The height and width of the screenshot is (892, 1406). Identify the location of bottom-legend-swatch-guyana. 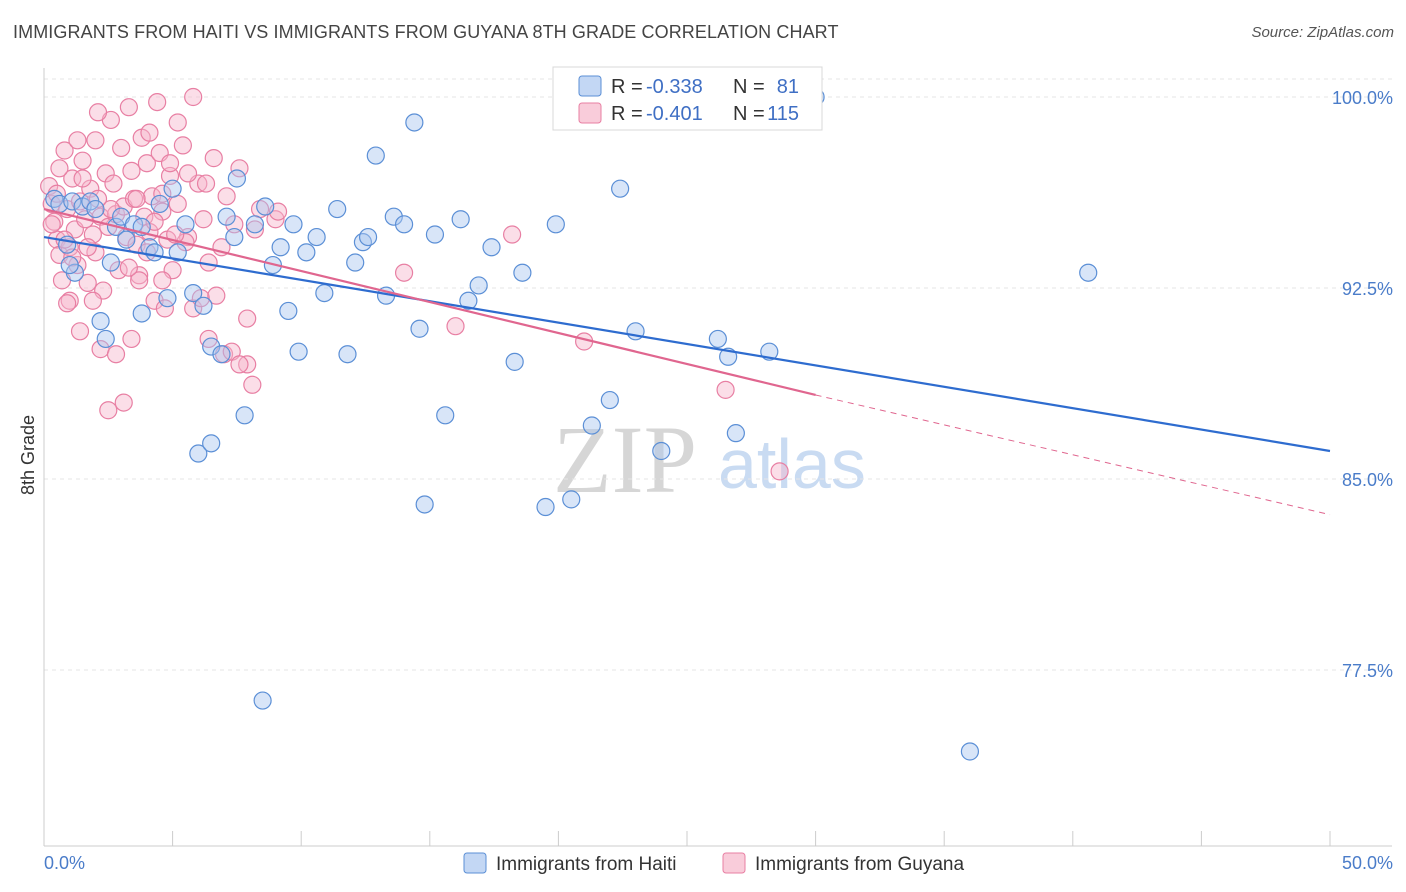
(734, 863).